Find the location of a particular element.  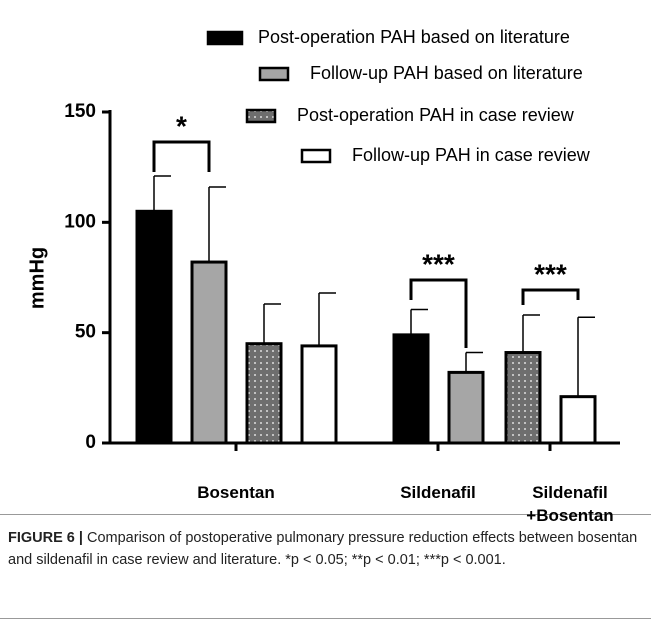

y-tick-label: 100 is located at coordinates (80, 221).